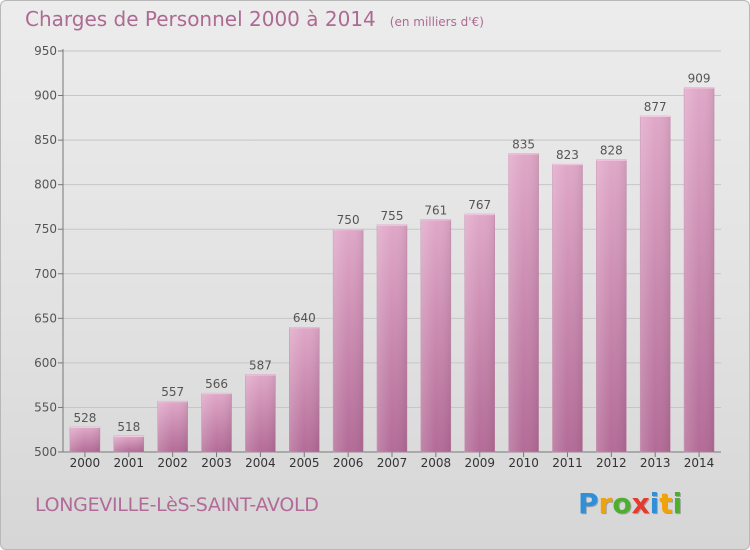  I want to click on data-label: 566, so click(216, 384).